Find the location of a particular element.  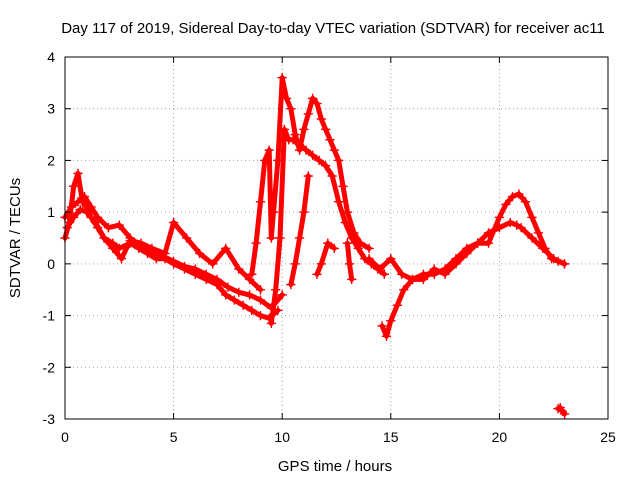

y-tick-label: -3 is located at coordinates (49, 419).